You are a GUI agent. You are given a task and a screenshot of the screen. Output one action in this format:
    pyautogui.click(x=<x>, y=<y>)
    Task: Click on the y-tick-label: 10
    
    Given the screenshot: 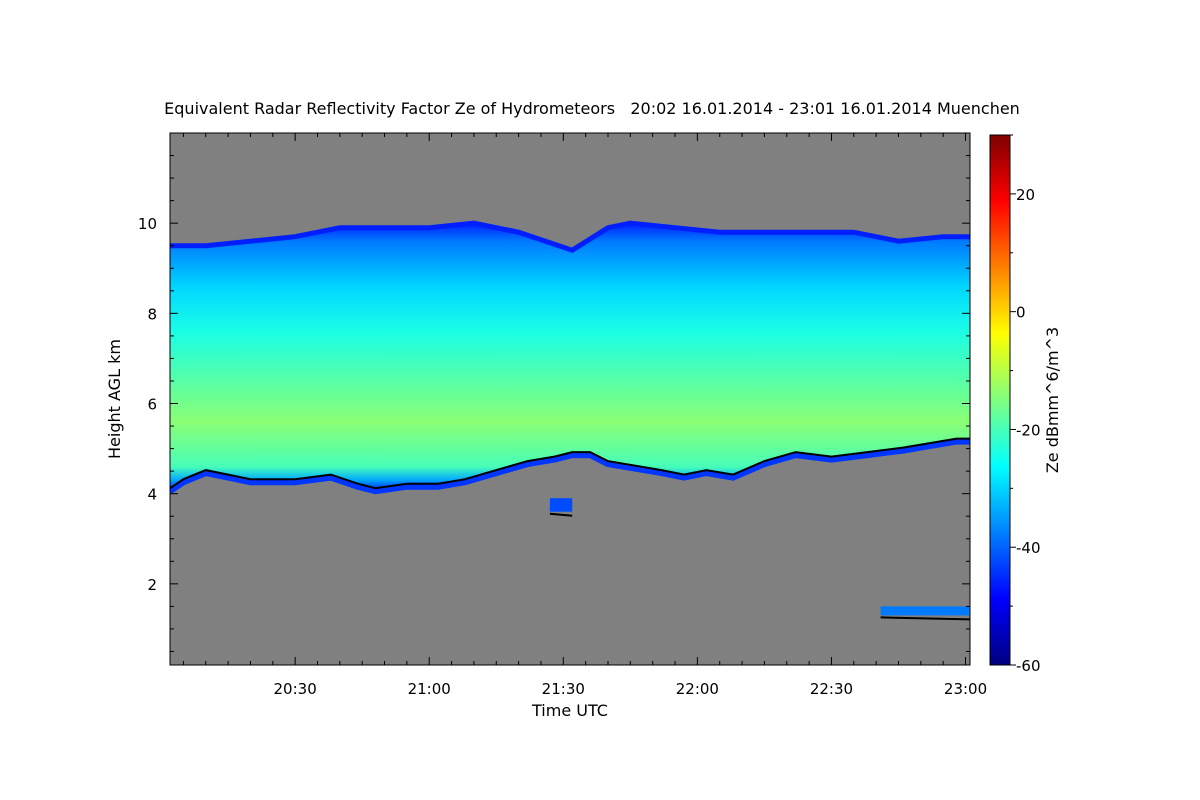 What is the action you would take?
    pyautogui.click(x=147, y=224)
    